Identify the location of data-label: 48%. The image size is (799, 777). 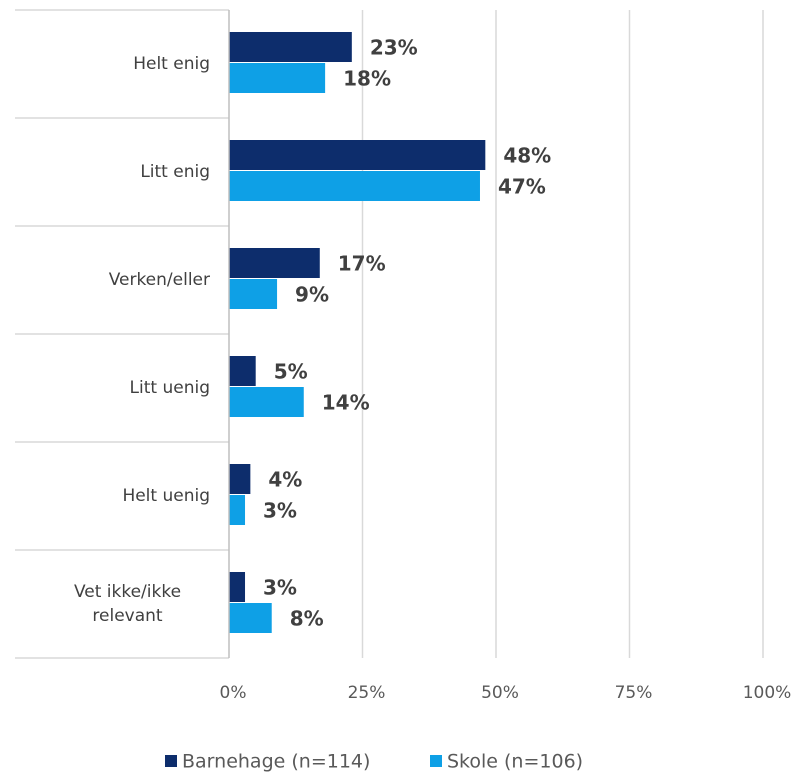
(527, 156).